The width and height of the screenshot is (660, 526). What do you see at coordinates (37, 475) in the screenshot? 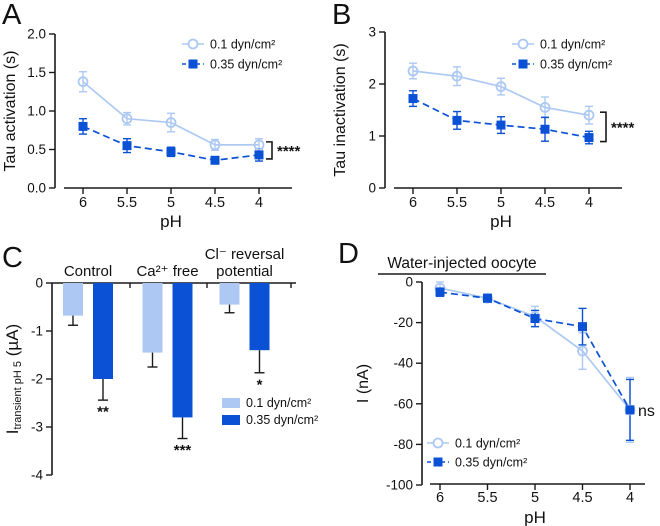
I see `y-tick-label: -4` at bounding box center [37, 475].